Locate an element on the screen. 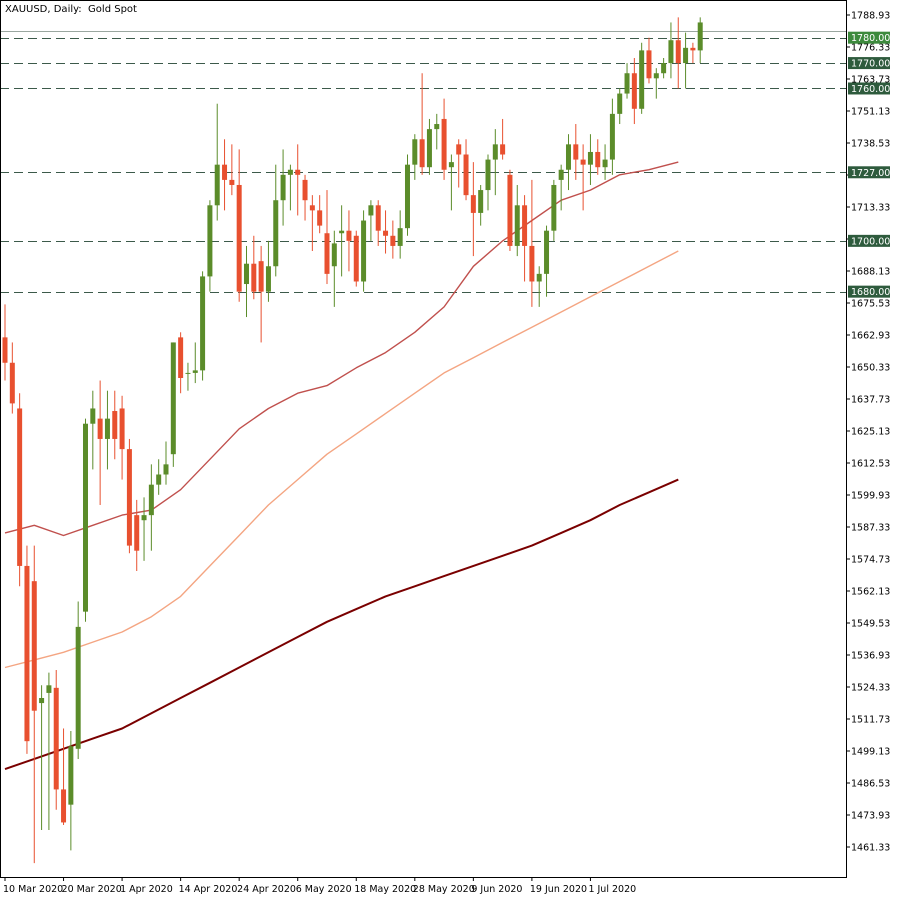 The height and width of the screenshot is (900, 900). price-tick-label: 1587.33 is located at coordinates (870, 528).